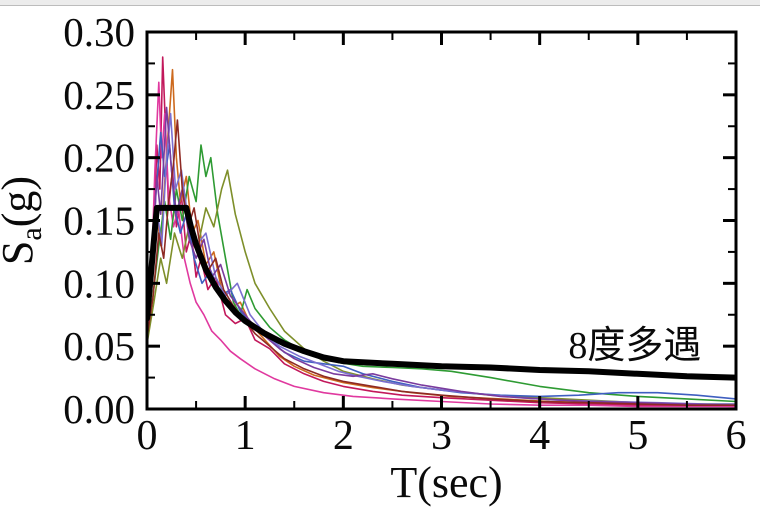  What do you see at coordinates (99, 158) in the screenshot?
I see `y-tick-label: 0.20` at bounding box center [99, 158].